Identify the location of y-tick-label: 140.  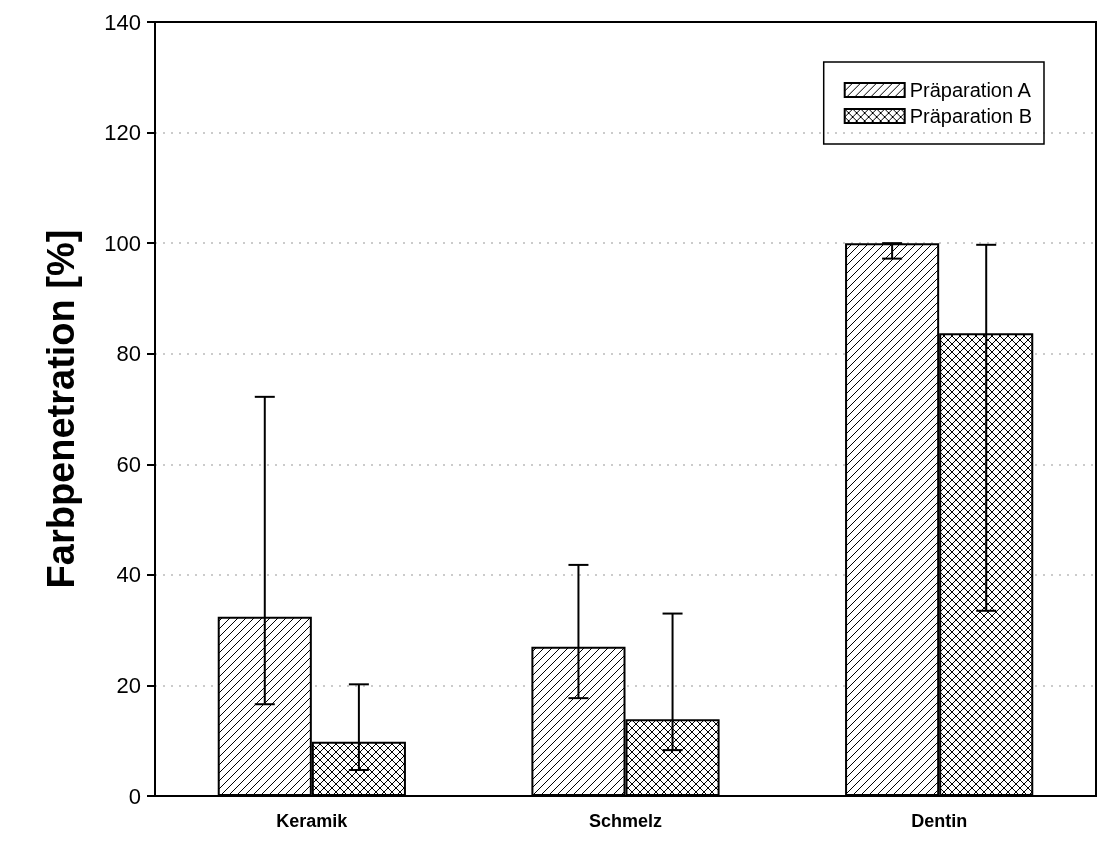
(122, 22).